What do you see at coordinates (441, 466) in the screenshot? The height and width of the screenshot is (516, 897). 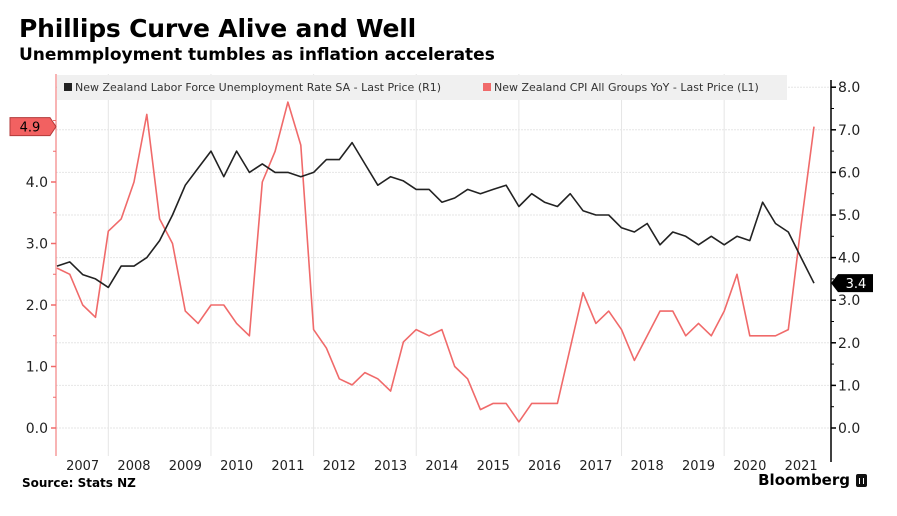 I see `x-axis-tick-label: 2014` at bounding box center [441, 466].